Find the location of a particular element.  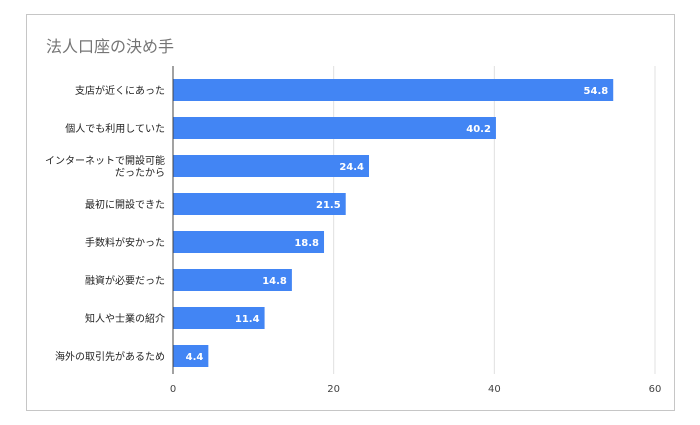

data-label: 18.8 is located at coordinates (306, 243).